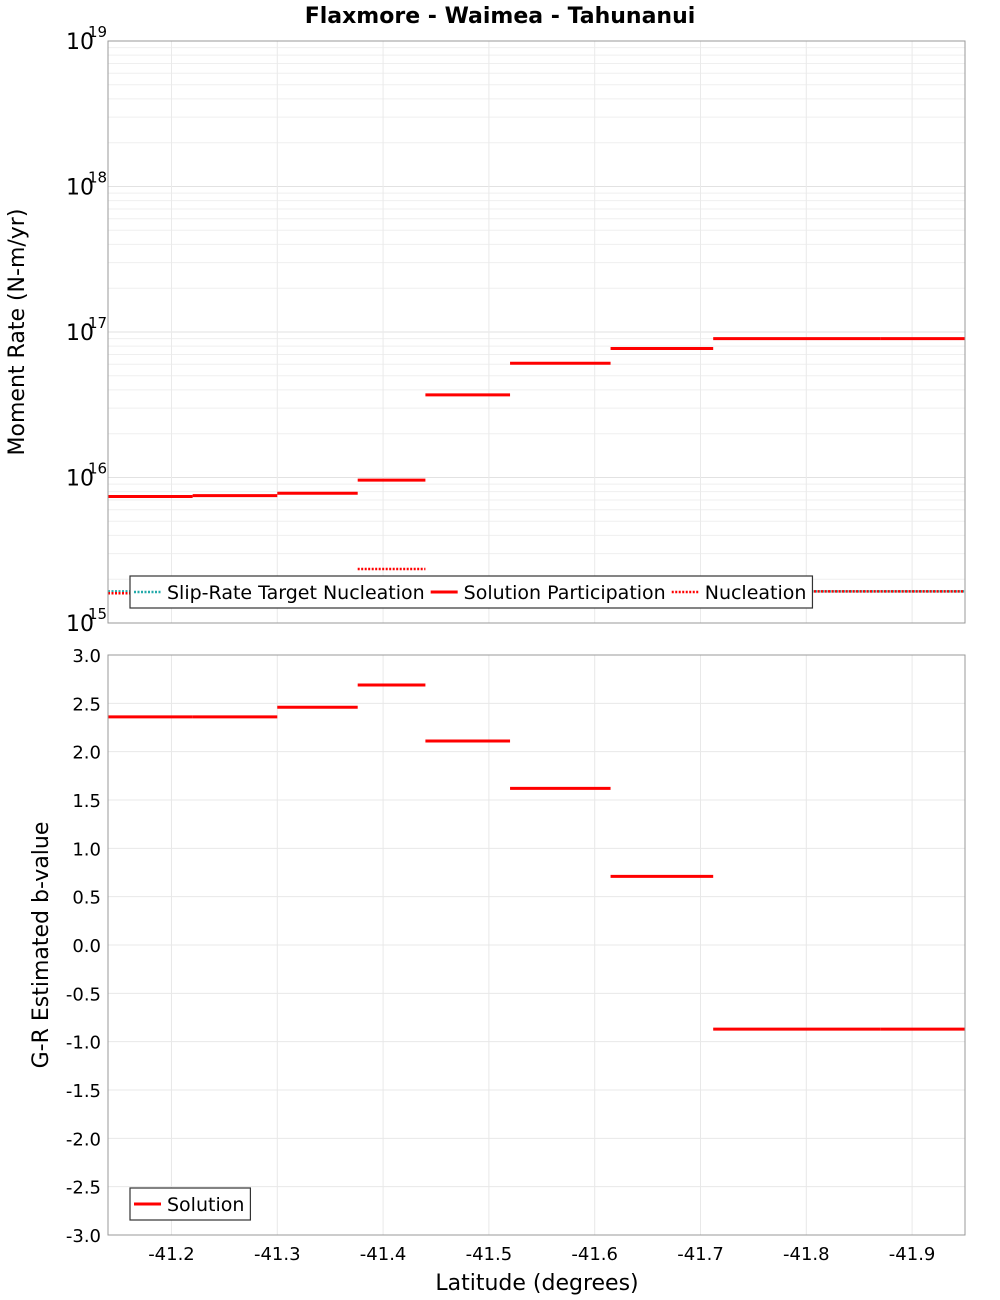 This screenshot has height=1300, width=1000. I want to click on chart-title: Flaxmore - Waimea - Tahunanui, so click(500, 16).